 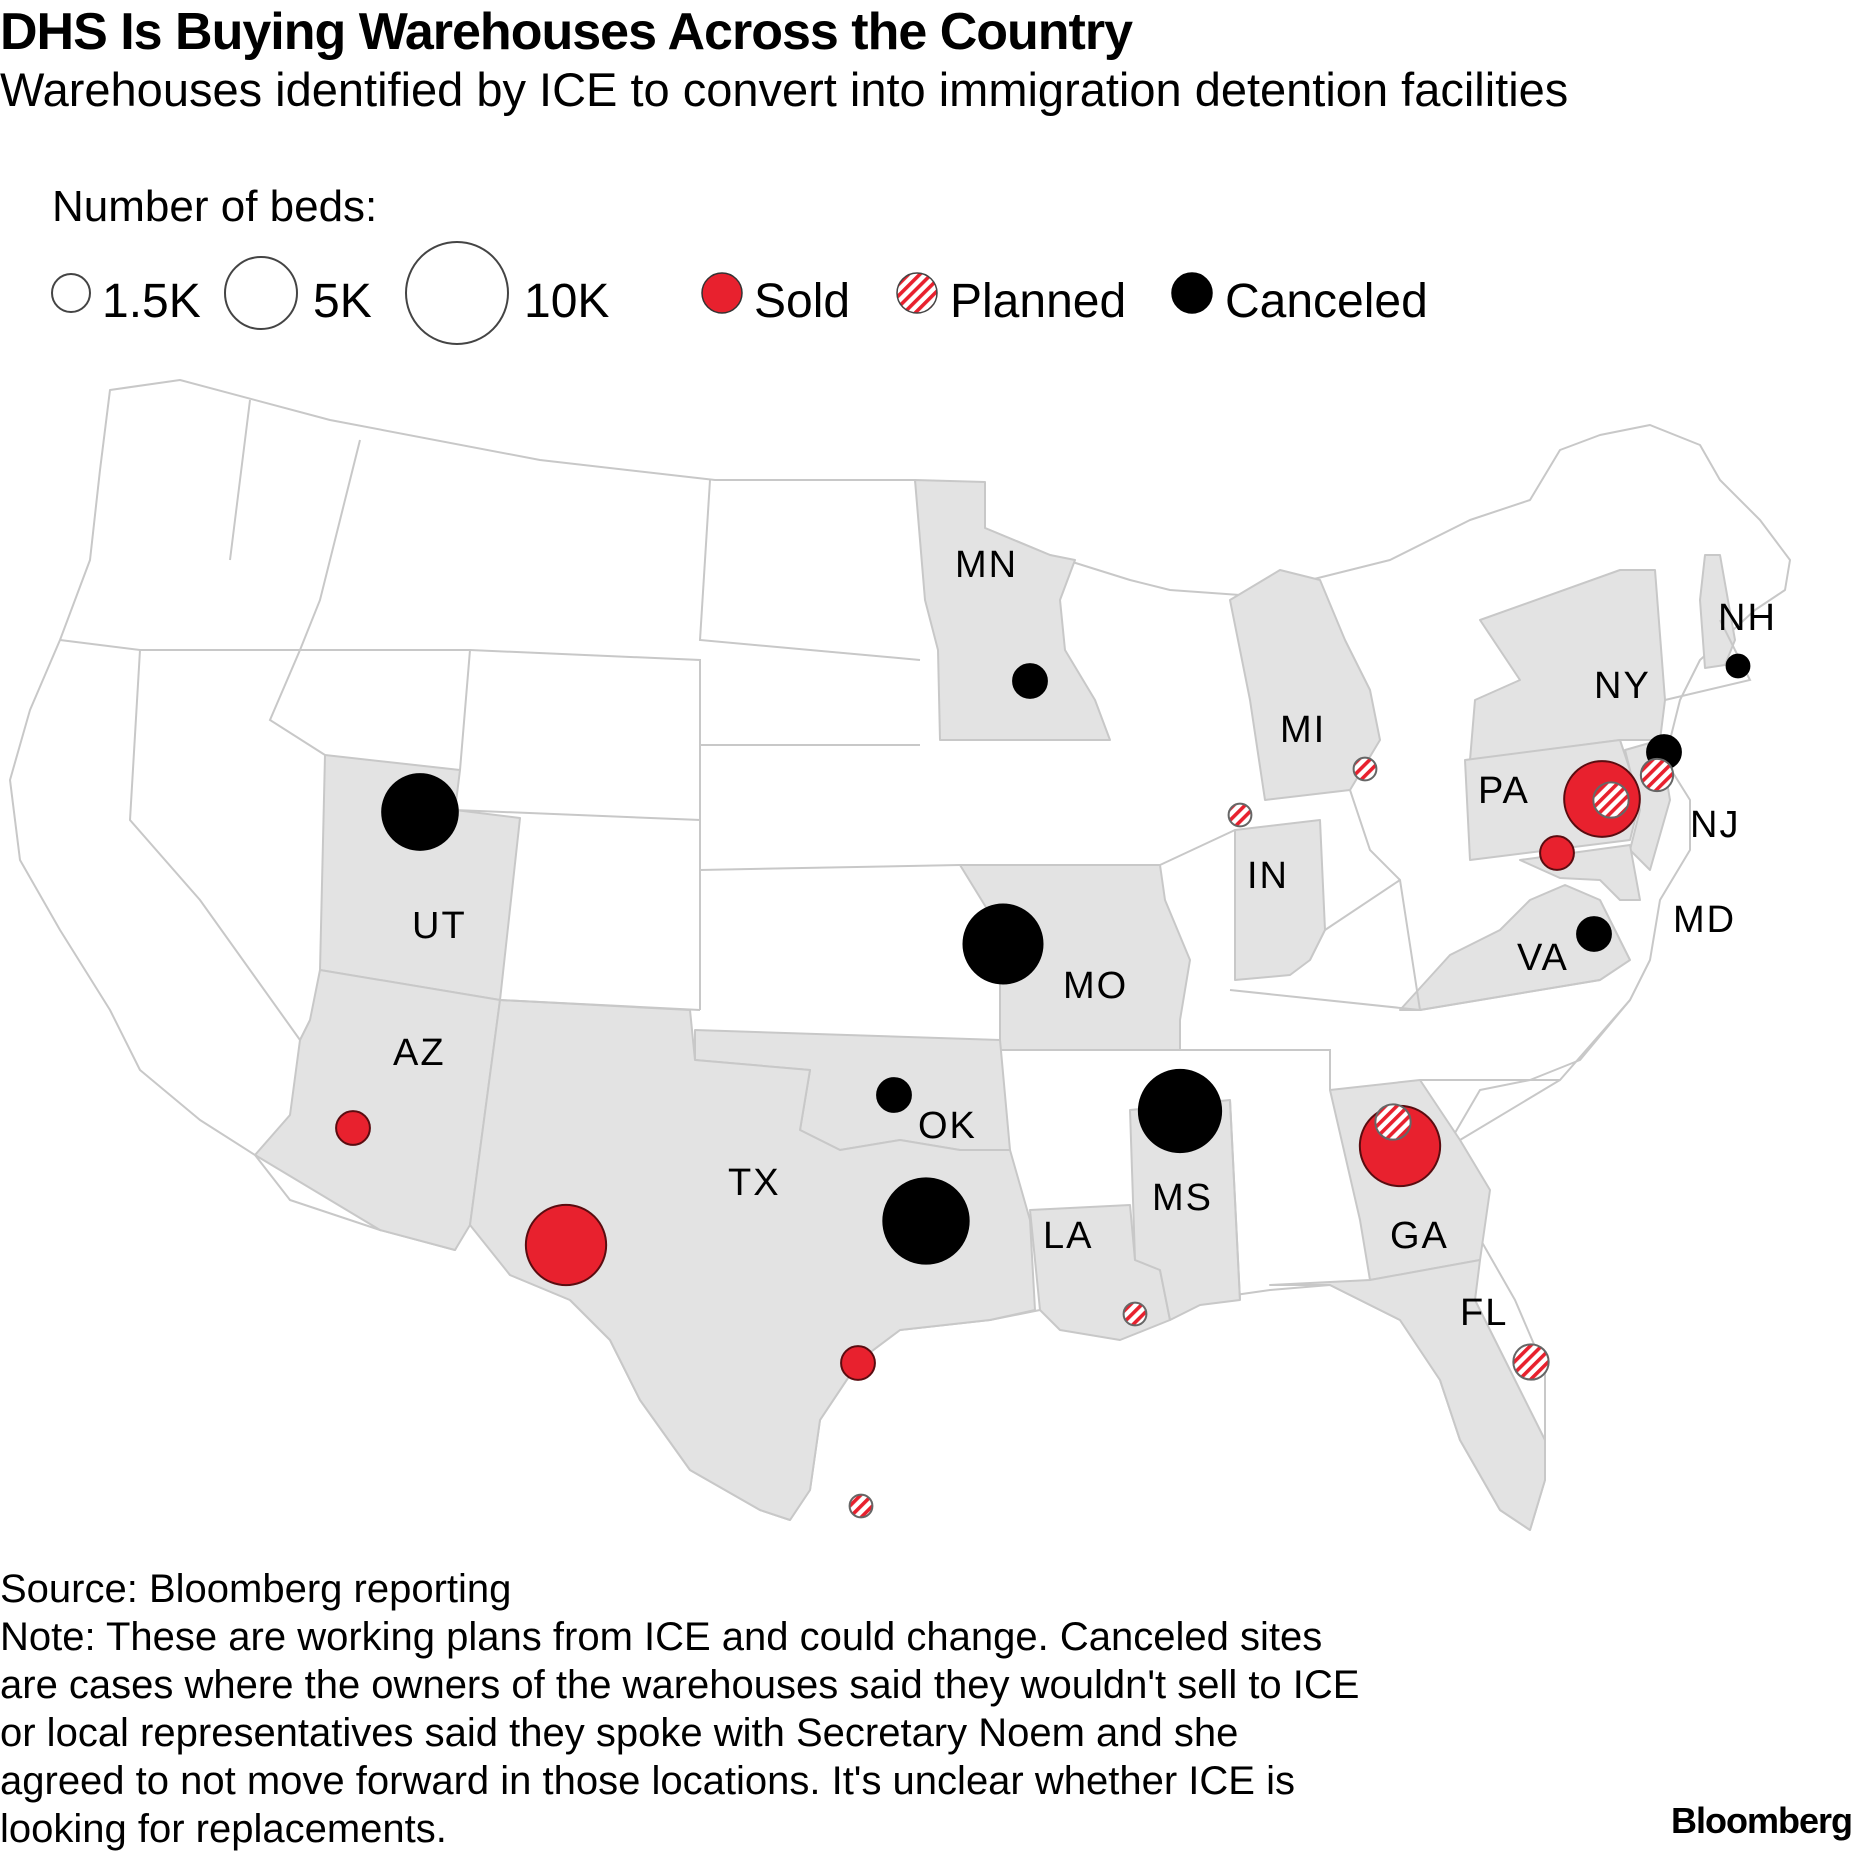 I want to click on site-marker-sold-md, so click(x=1557, y=853).